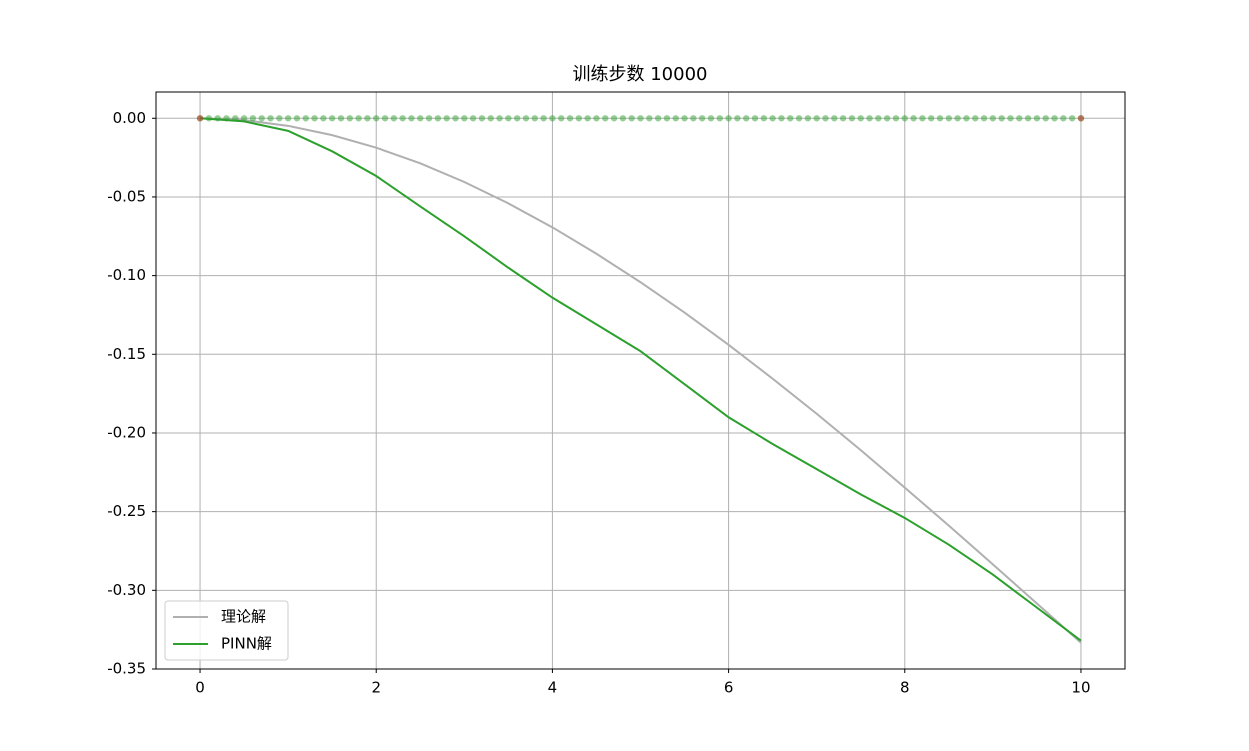 This screenshot has width=1249, height=751. What do you see at coordinates (126, 432) in the screenshot?
I see `y-tick-label: -0.20` at bounding box center [126, 432].